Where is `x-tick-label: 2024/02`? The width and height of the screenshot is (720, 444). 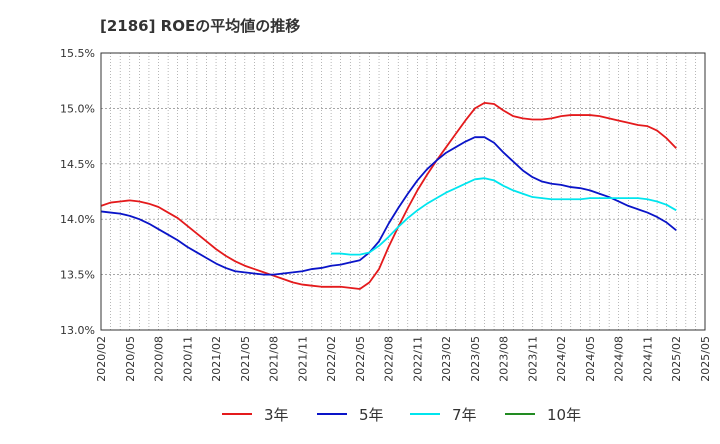 x-tick-label: 2024/02 is located at coordinates (561, 359).